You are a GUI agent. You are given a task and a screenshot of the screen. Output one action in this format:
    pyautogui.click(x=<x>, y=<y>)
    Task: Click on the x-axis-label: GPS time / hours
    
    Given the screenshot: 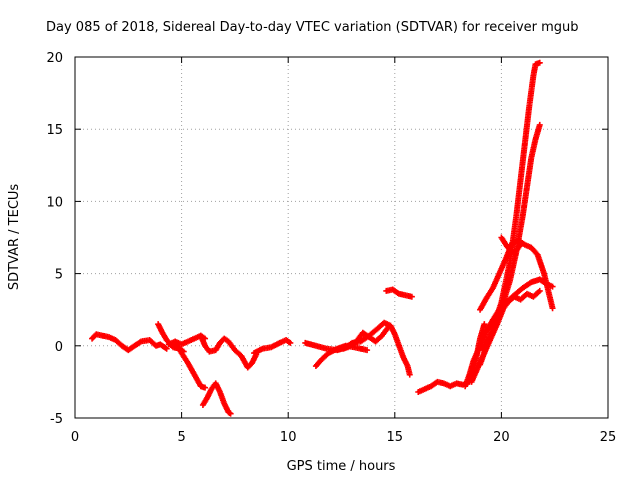 What is the action you would take?
    pyautogui.click(x=341, y=466)
    